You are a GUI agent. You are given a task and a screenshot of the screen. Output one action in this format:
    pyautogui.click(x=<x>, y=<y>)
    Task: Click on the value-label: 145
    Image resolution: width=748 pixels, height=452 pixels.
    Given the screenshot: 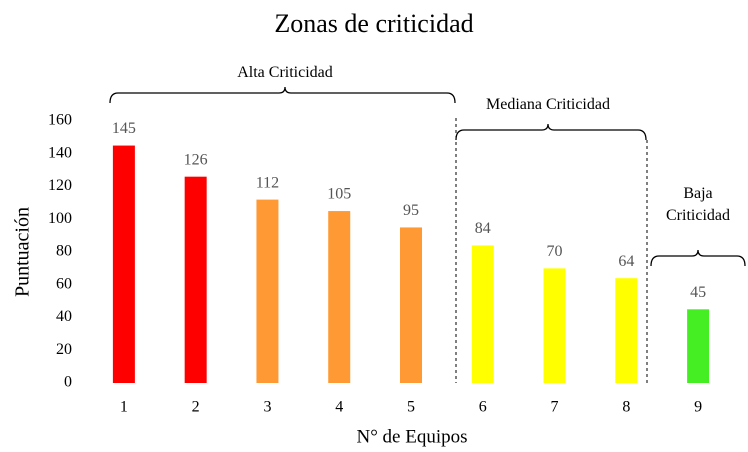 What is the action you would take?
    pyautogui.click(x=124, y=128)
    